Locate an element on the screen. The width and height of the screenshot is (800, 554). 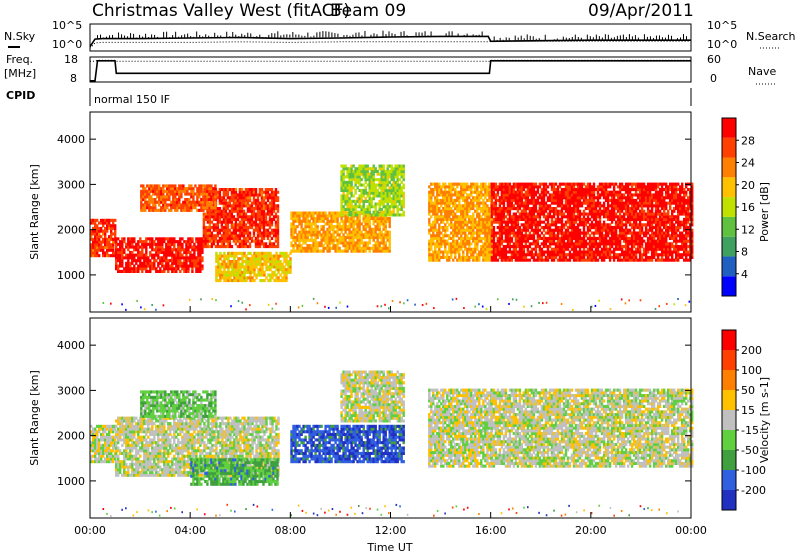
time-tick-label: 20:00 is located at coordinates (591, 530).